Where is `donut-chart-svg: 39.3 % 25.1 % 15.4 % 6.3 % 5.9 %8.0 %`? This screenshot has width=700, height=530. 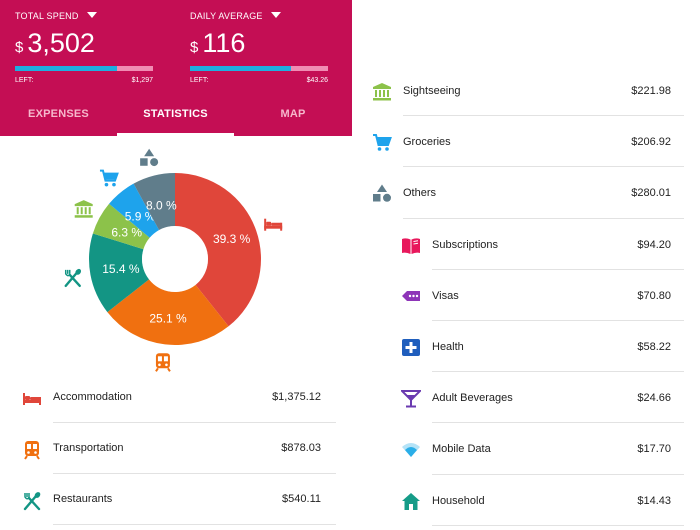
donut-chart-svg: 39.3 % 25.1 % 15.4 % 6.3 % 5.9 %8.0 % is located at coordinates (173, 260).